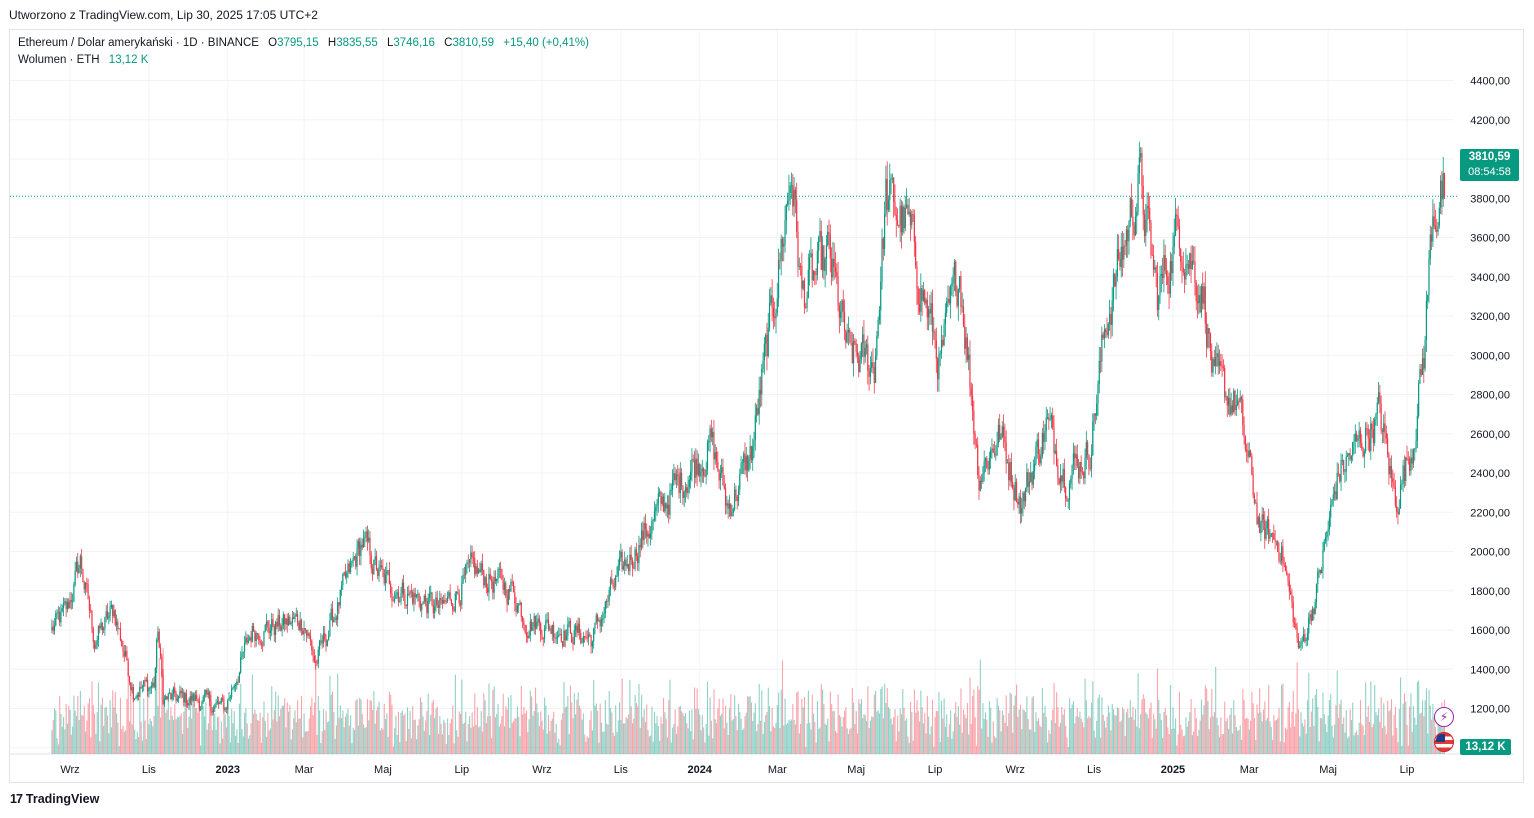  I want to click on flag-icon, so click(1444, 742).